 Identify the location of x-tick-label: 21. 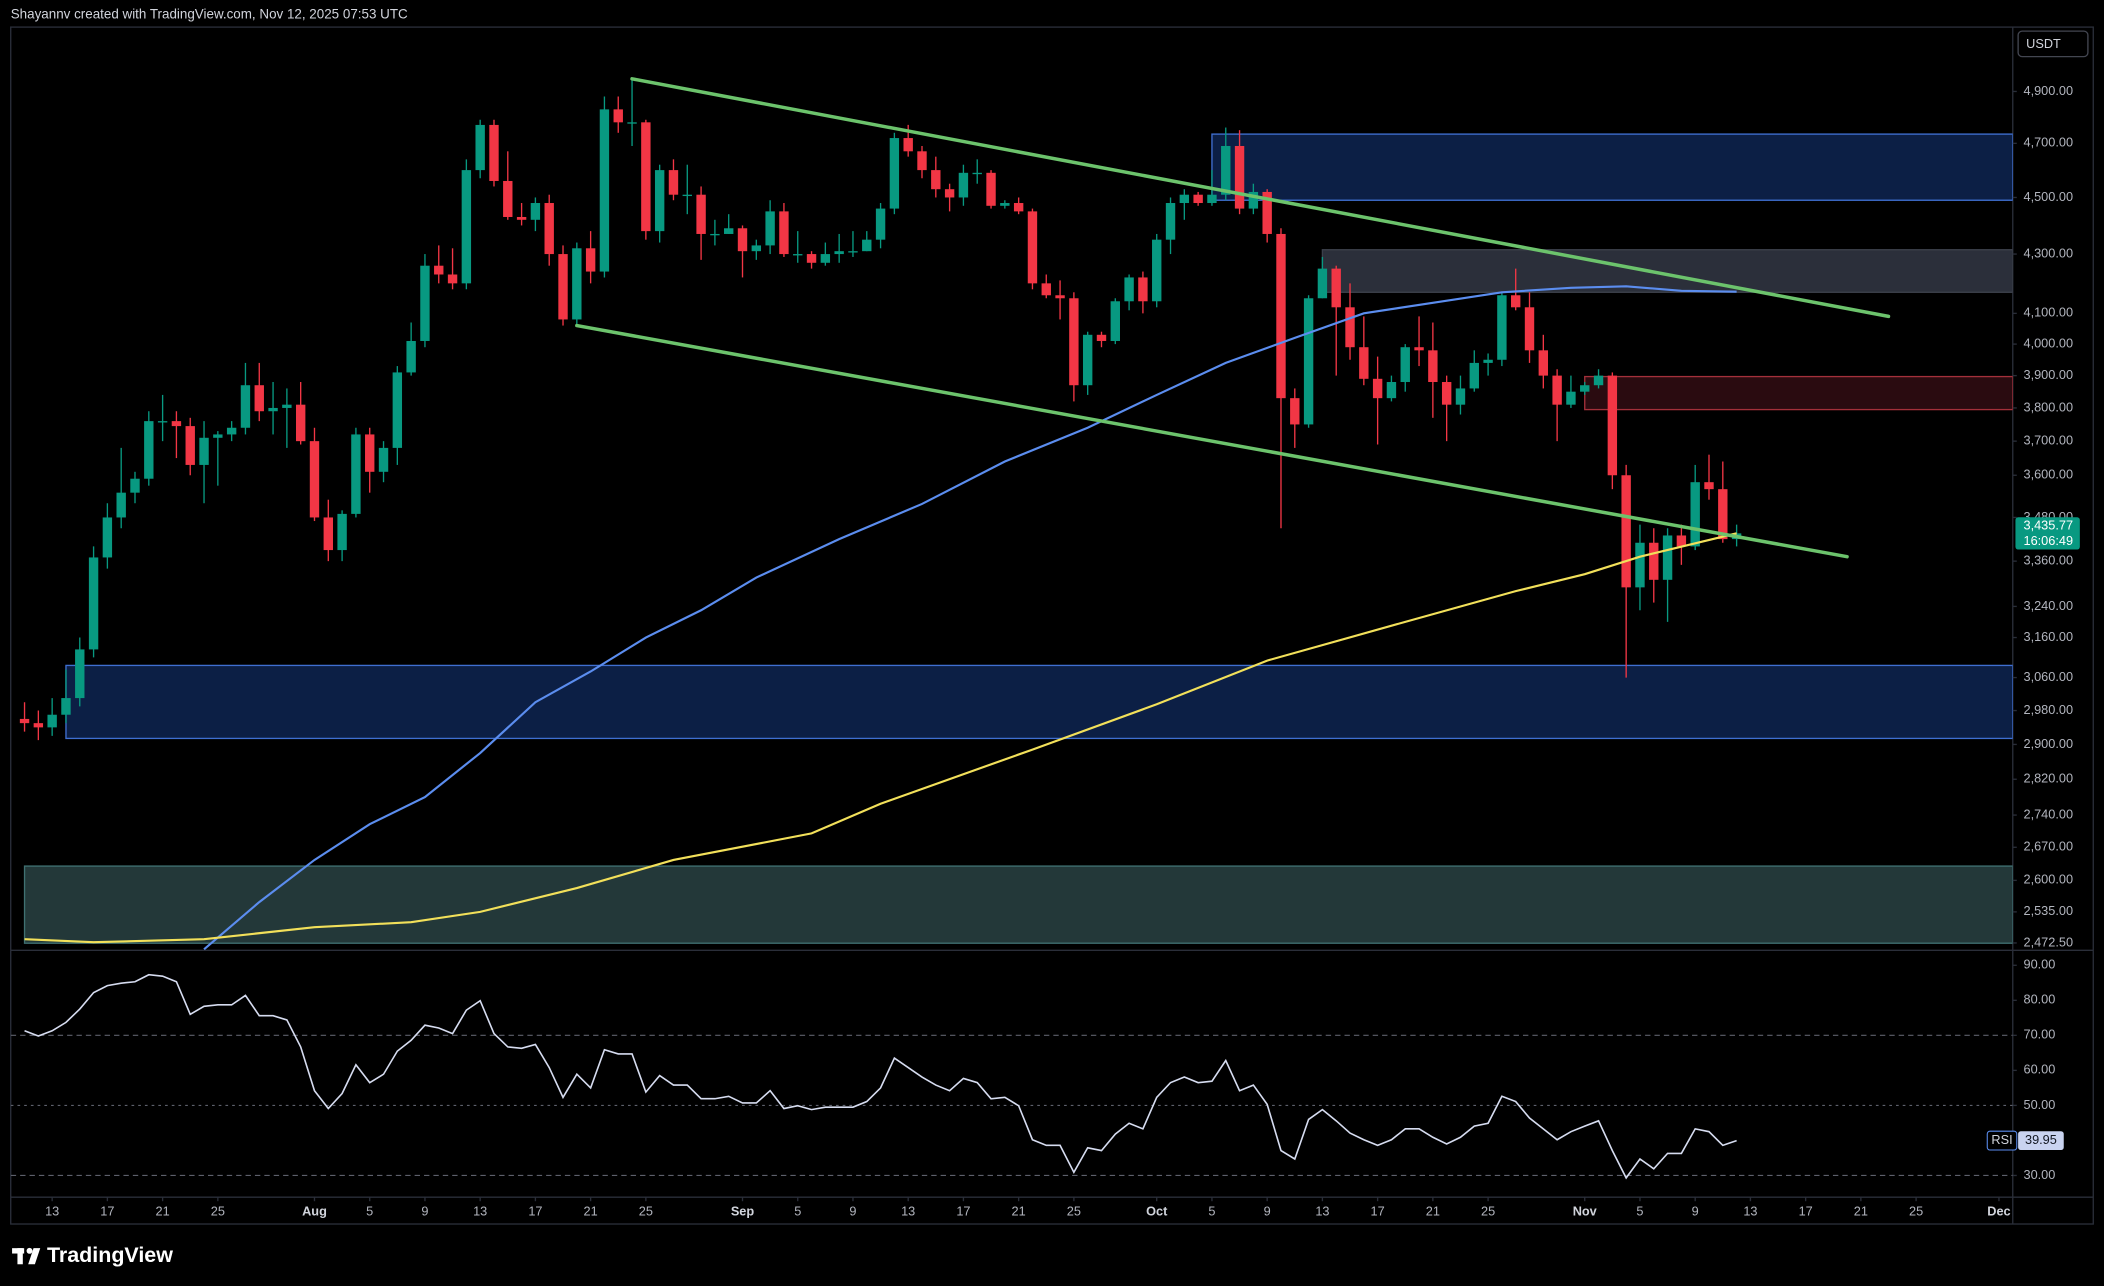
(1019, 1210).